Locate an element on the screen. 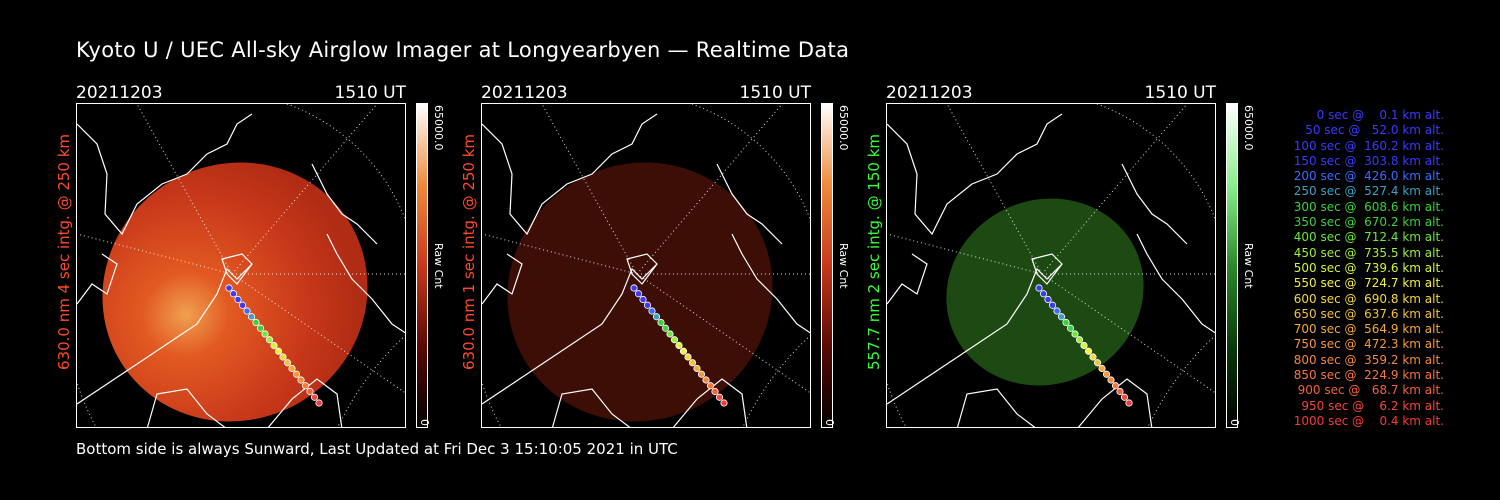  legend-item: 150 sec @ 303.8 km alt. is located at coordinates (1366, 160).